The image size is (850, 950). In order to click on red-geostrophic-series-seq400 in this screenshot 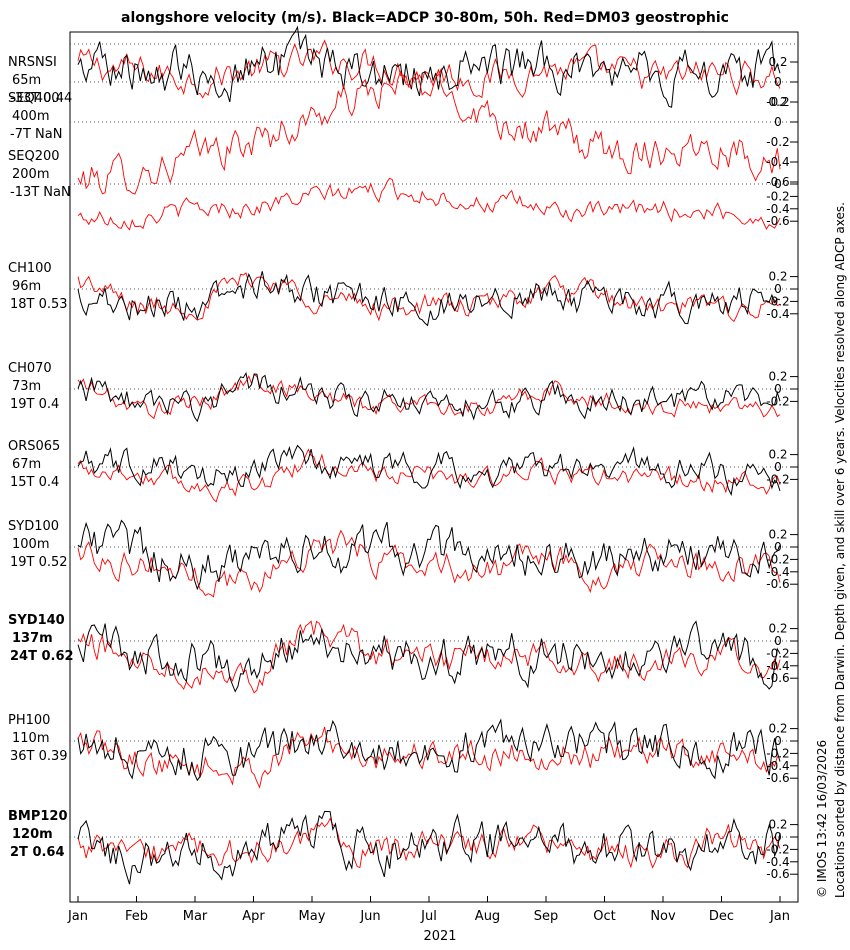, I will do `click(429, 132)`.